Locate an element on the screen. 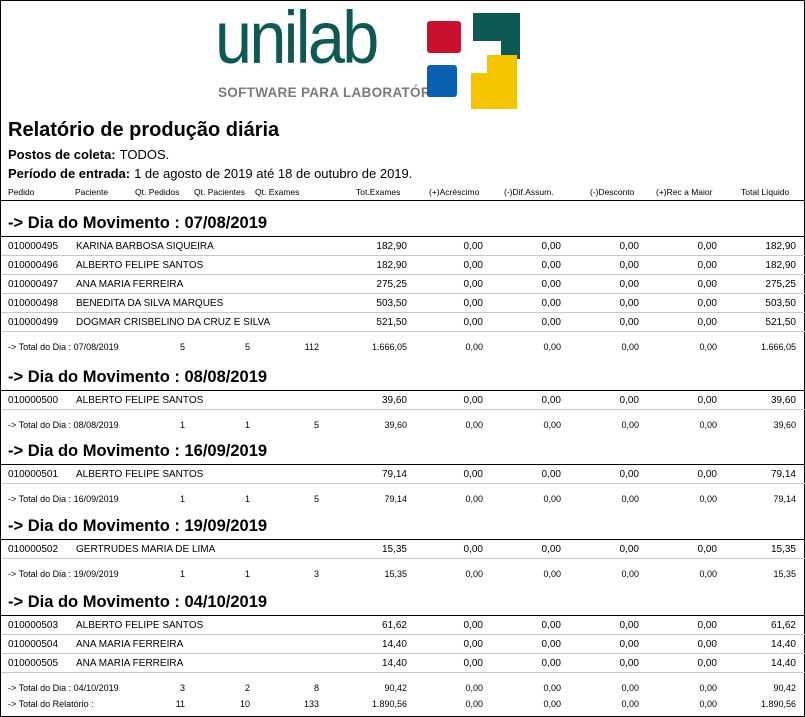  column-header: (+)Acréscimo is located at coordinates (454, 192).